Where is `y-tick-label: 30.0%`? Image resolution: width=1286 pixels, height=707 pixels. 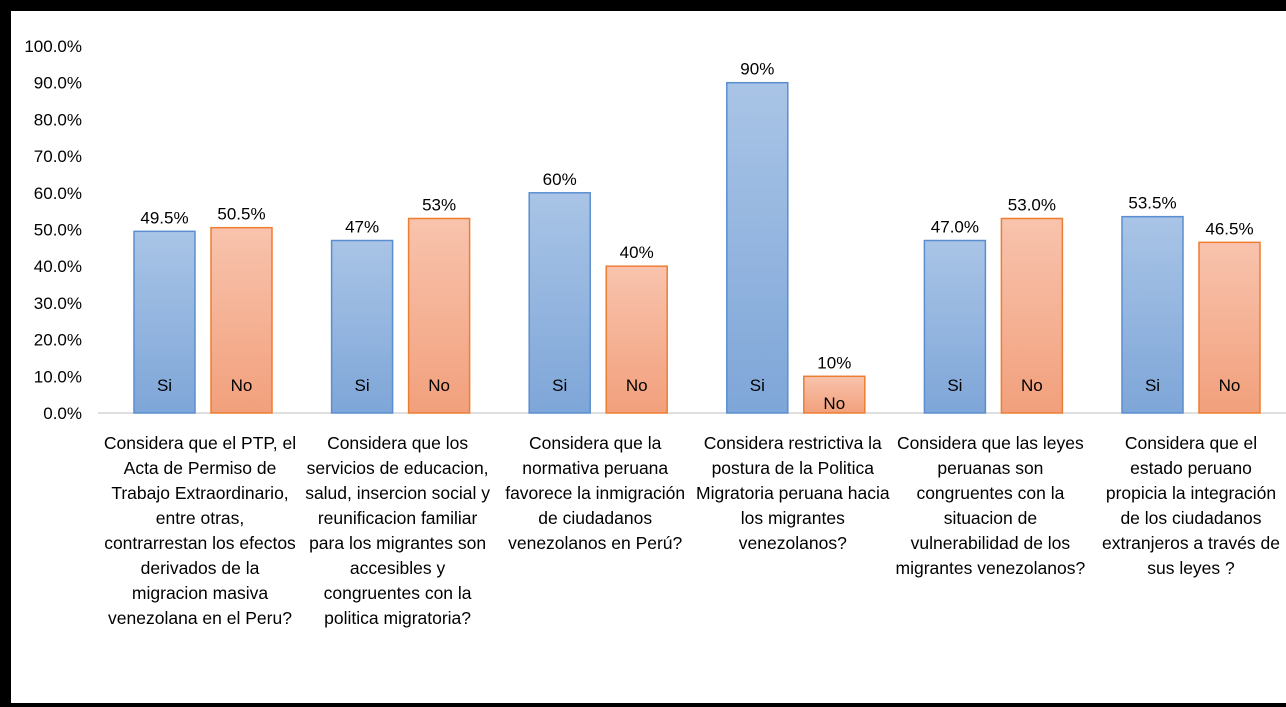 y-tick-label: 30.0% is located at coordinates (58, 303).